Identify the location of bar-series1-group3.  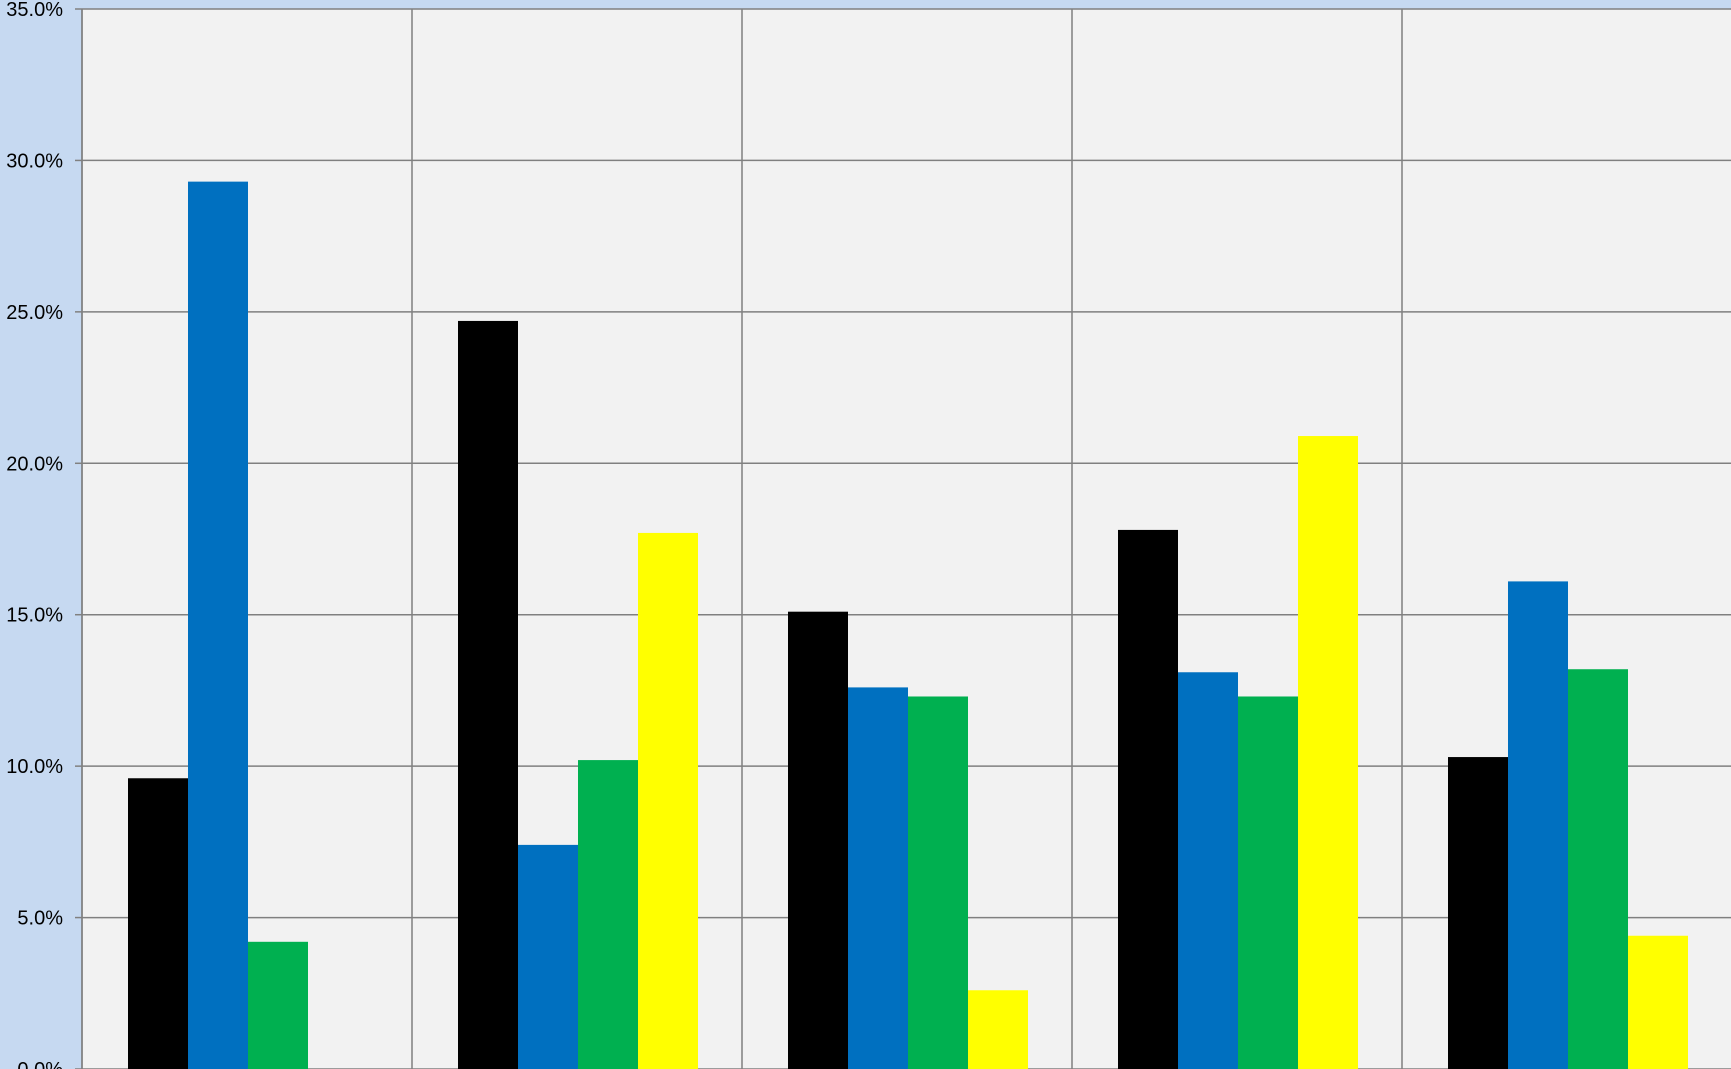
(818, 840).